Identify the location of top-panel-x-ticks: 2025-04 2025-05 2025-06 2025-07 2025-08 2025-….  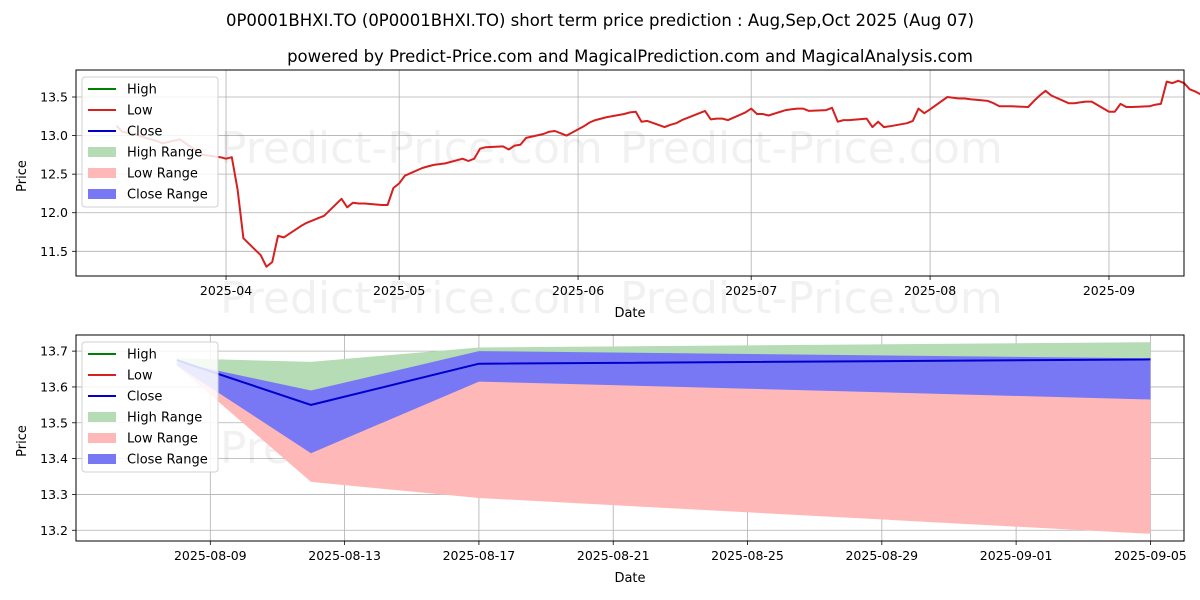
(667, 287).